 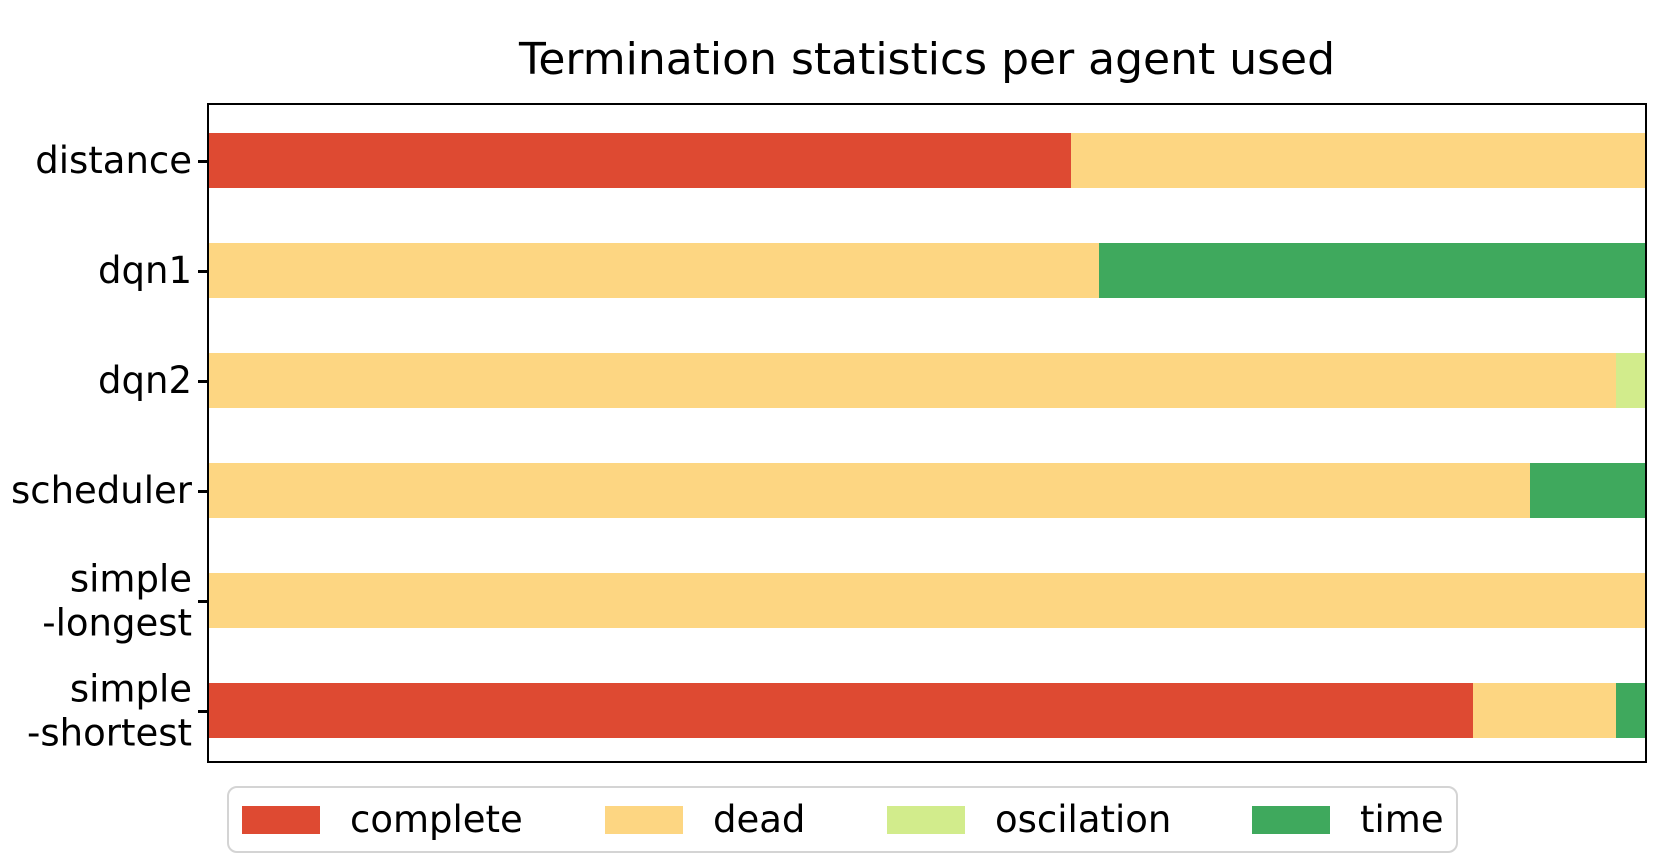 I want to click on legend-label-dead: dead, so click(x=759, y=819).